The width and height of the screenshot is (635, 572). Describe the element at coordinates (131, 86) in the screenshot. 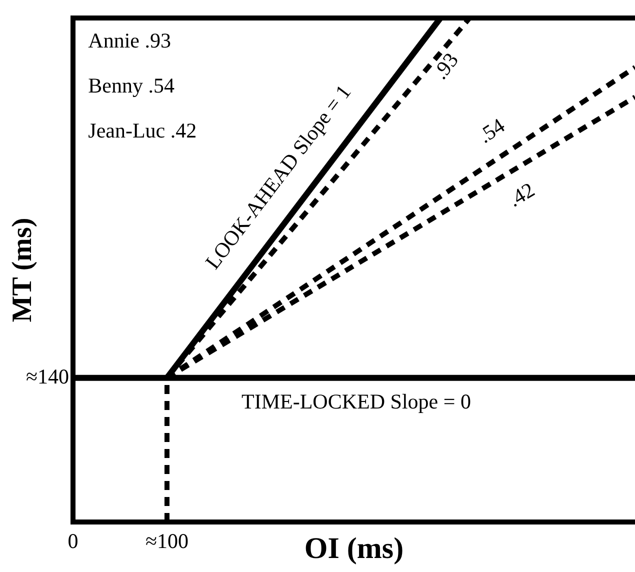

I see `annotation: Benny .54` at that location.